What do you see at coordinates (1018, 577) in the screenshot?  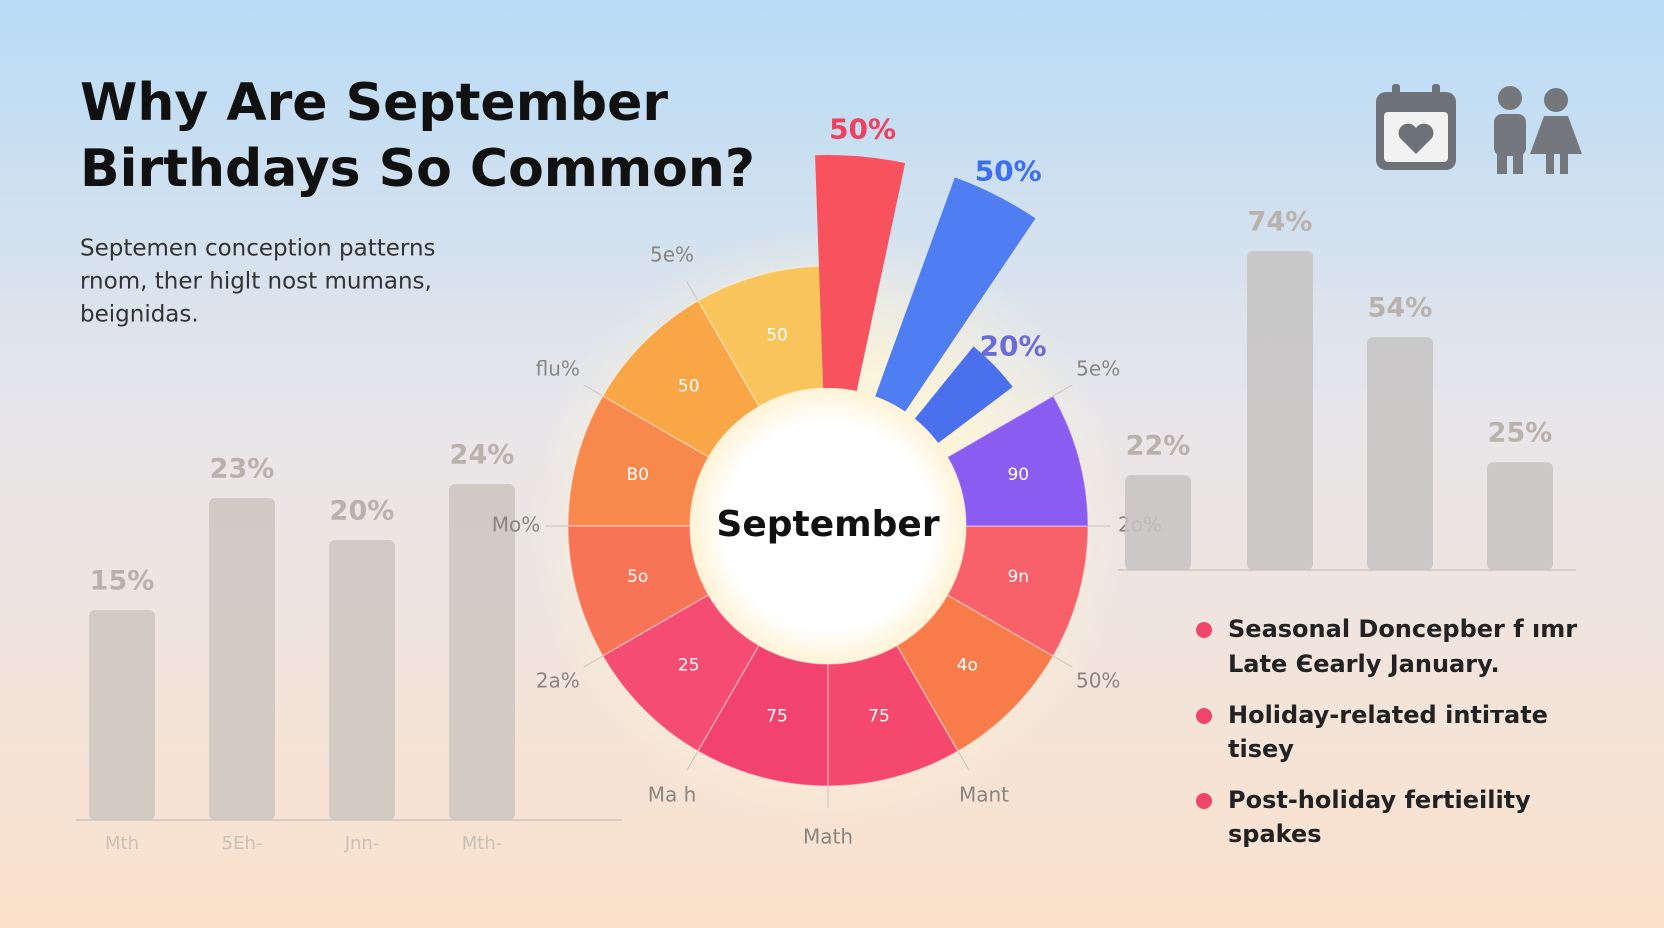 I see `sector-label: 9n` at bounding box center [1018, 577].